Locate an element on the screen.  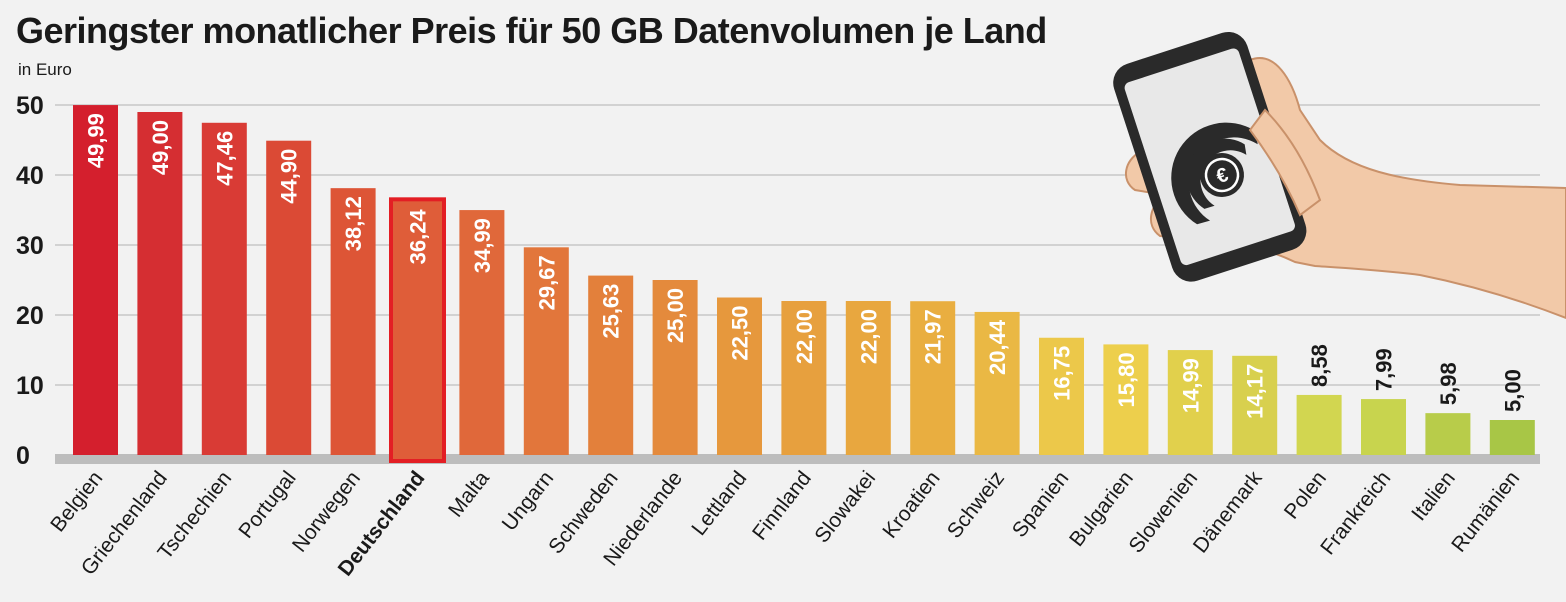
bar-value-label: 49,00 is located at coordinates (160, 147).